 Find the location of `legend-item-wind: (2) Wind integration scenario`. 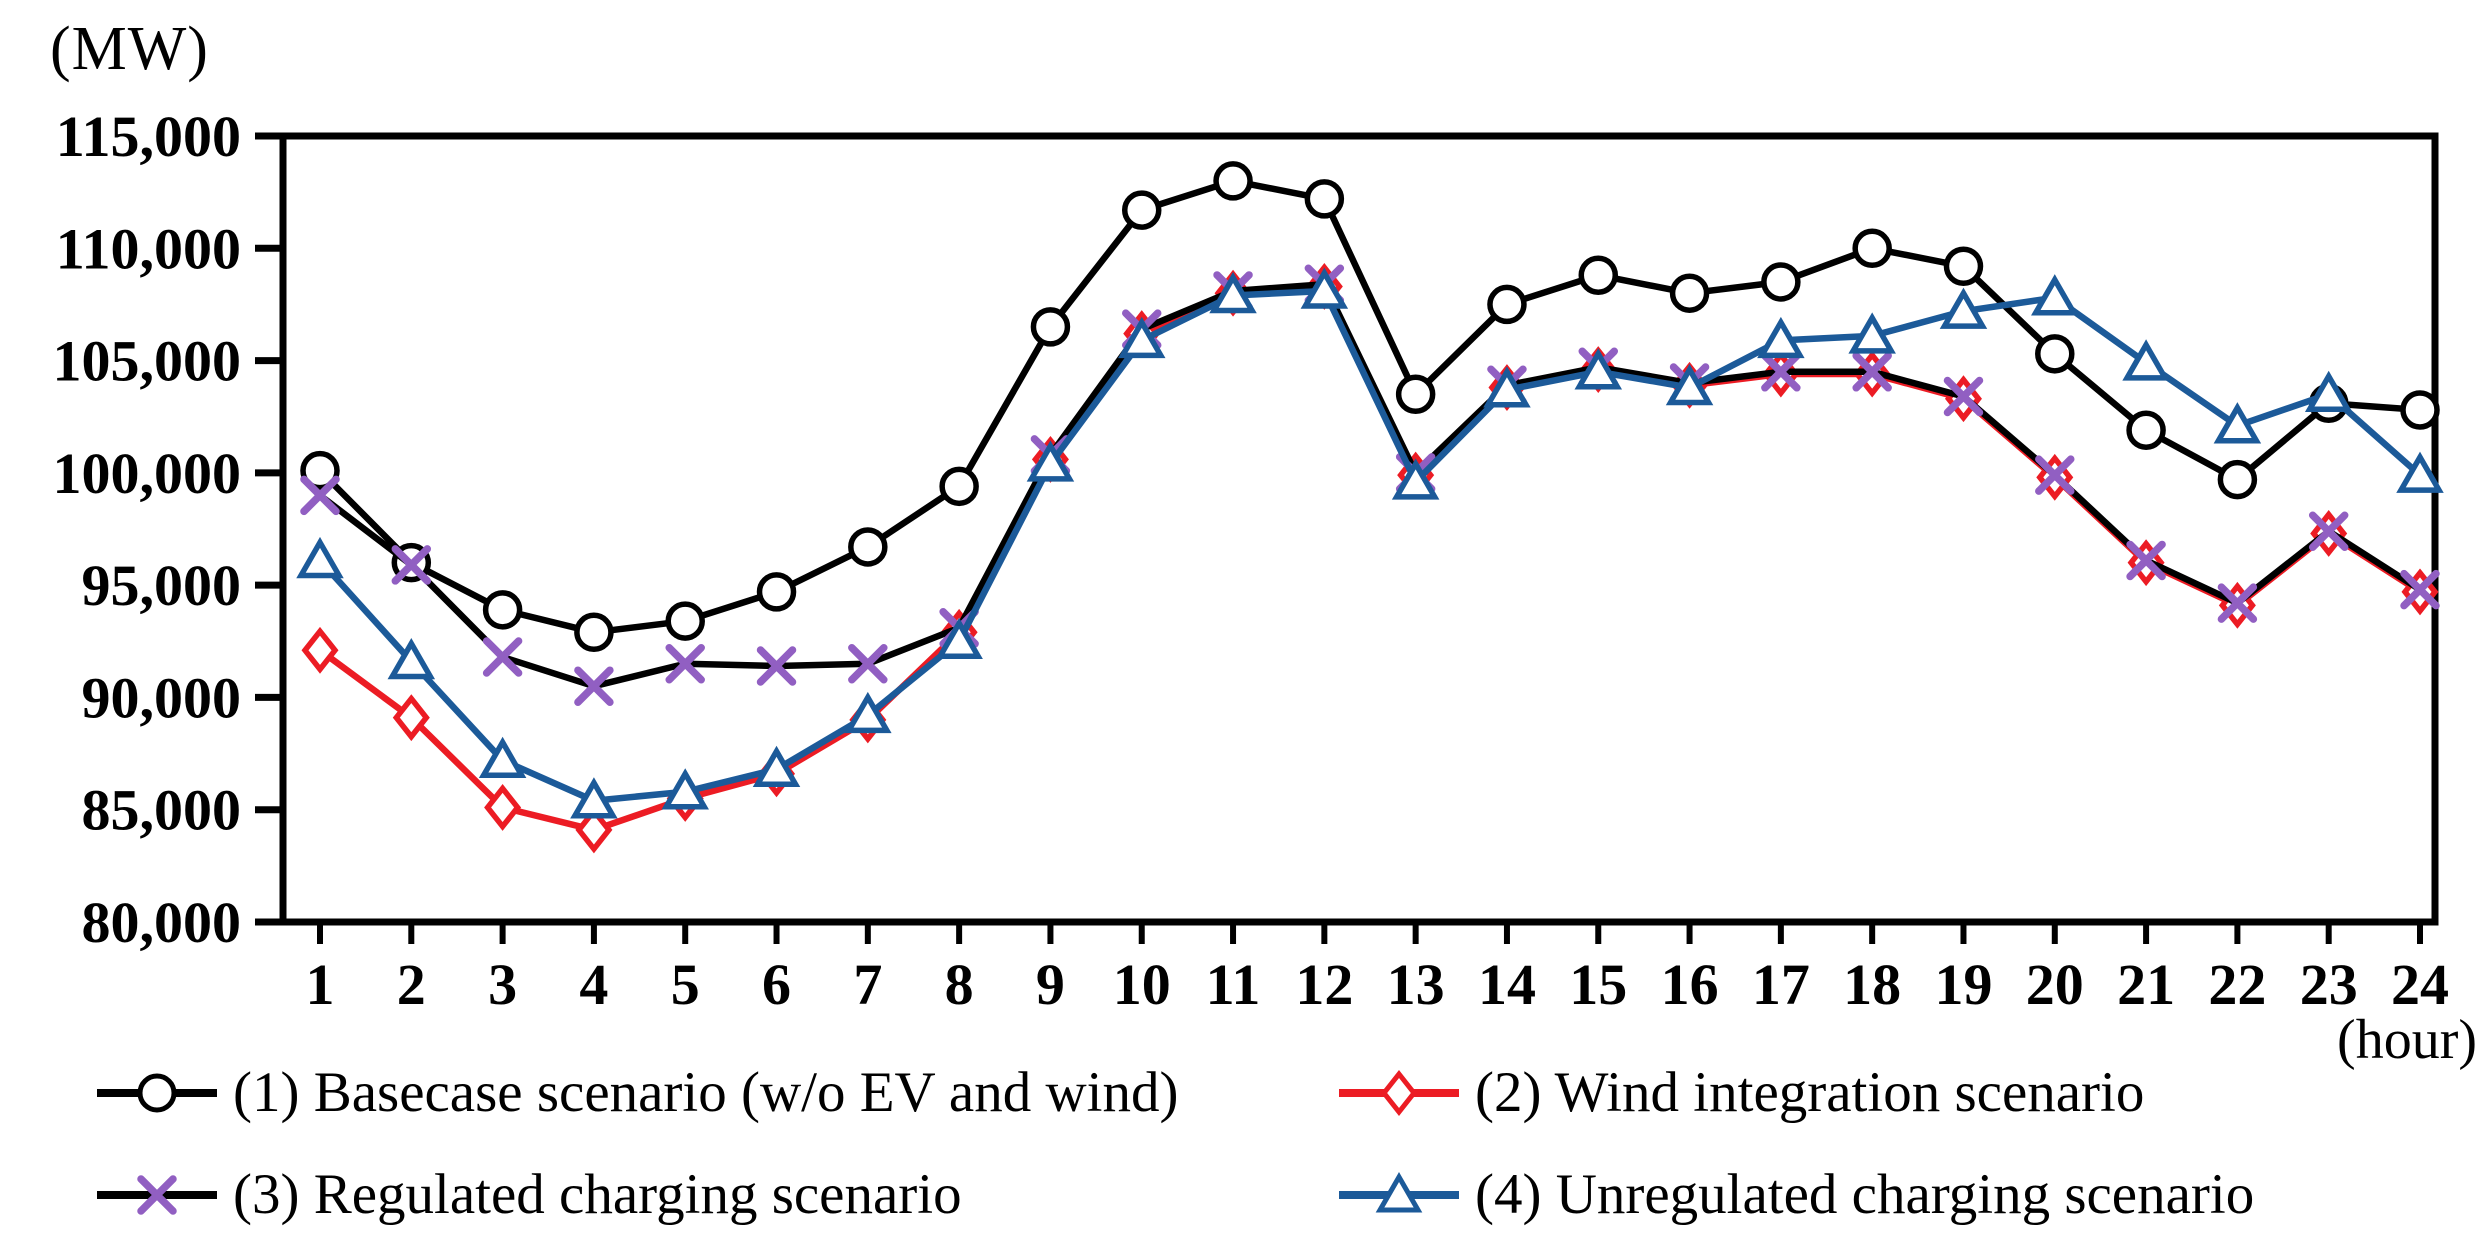

legend-item-wind: (2) Wind integration scenario is located at coordinates (1740, 1092).